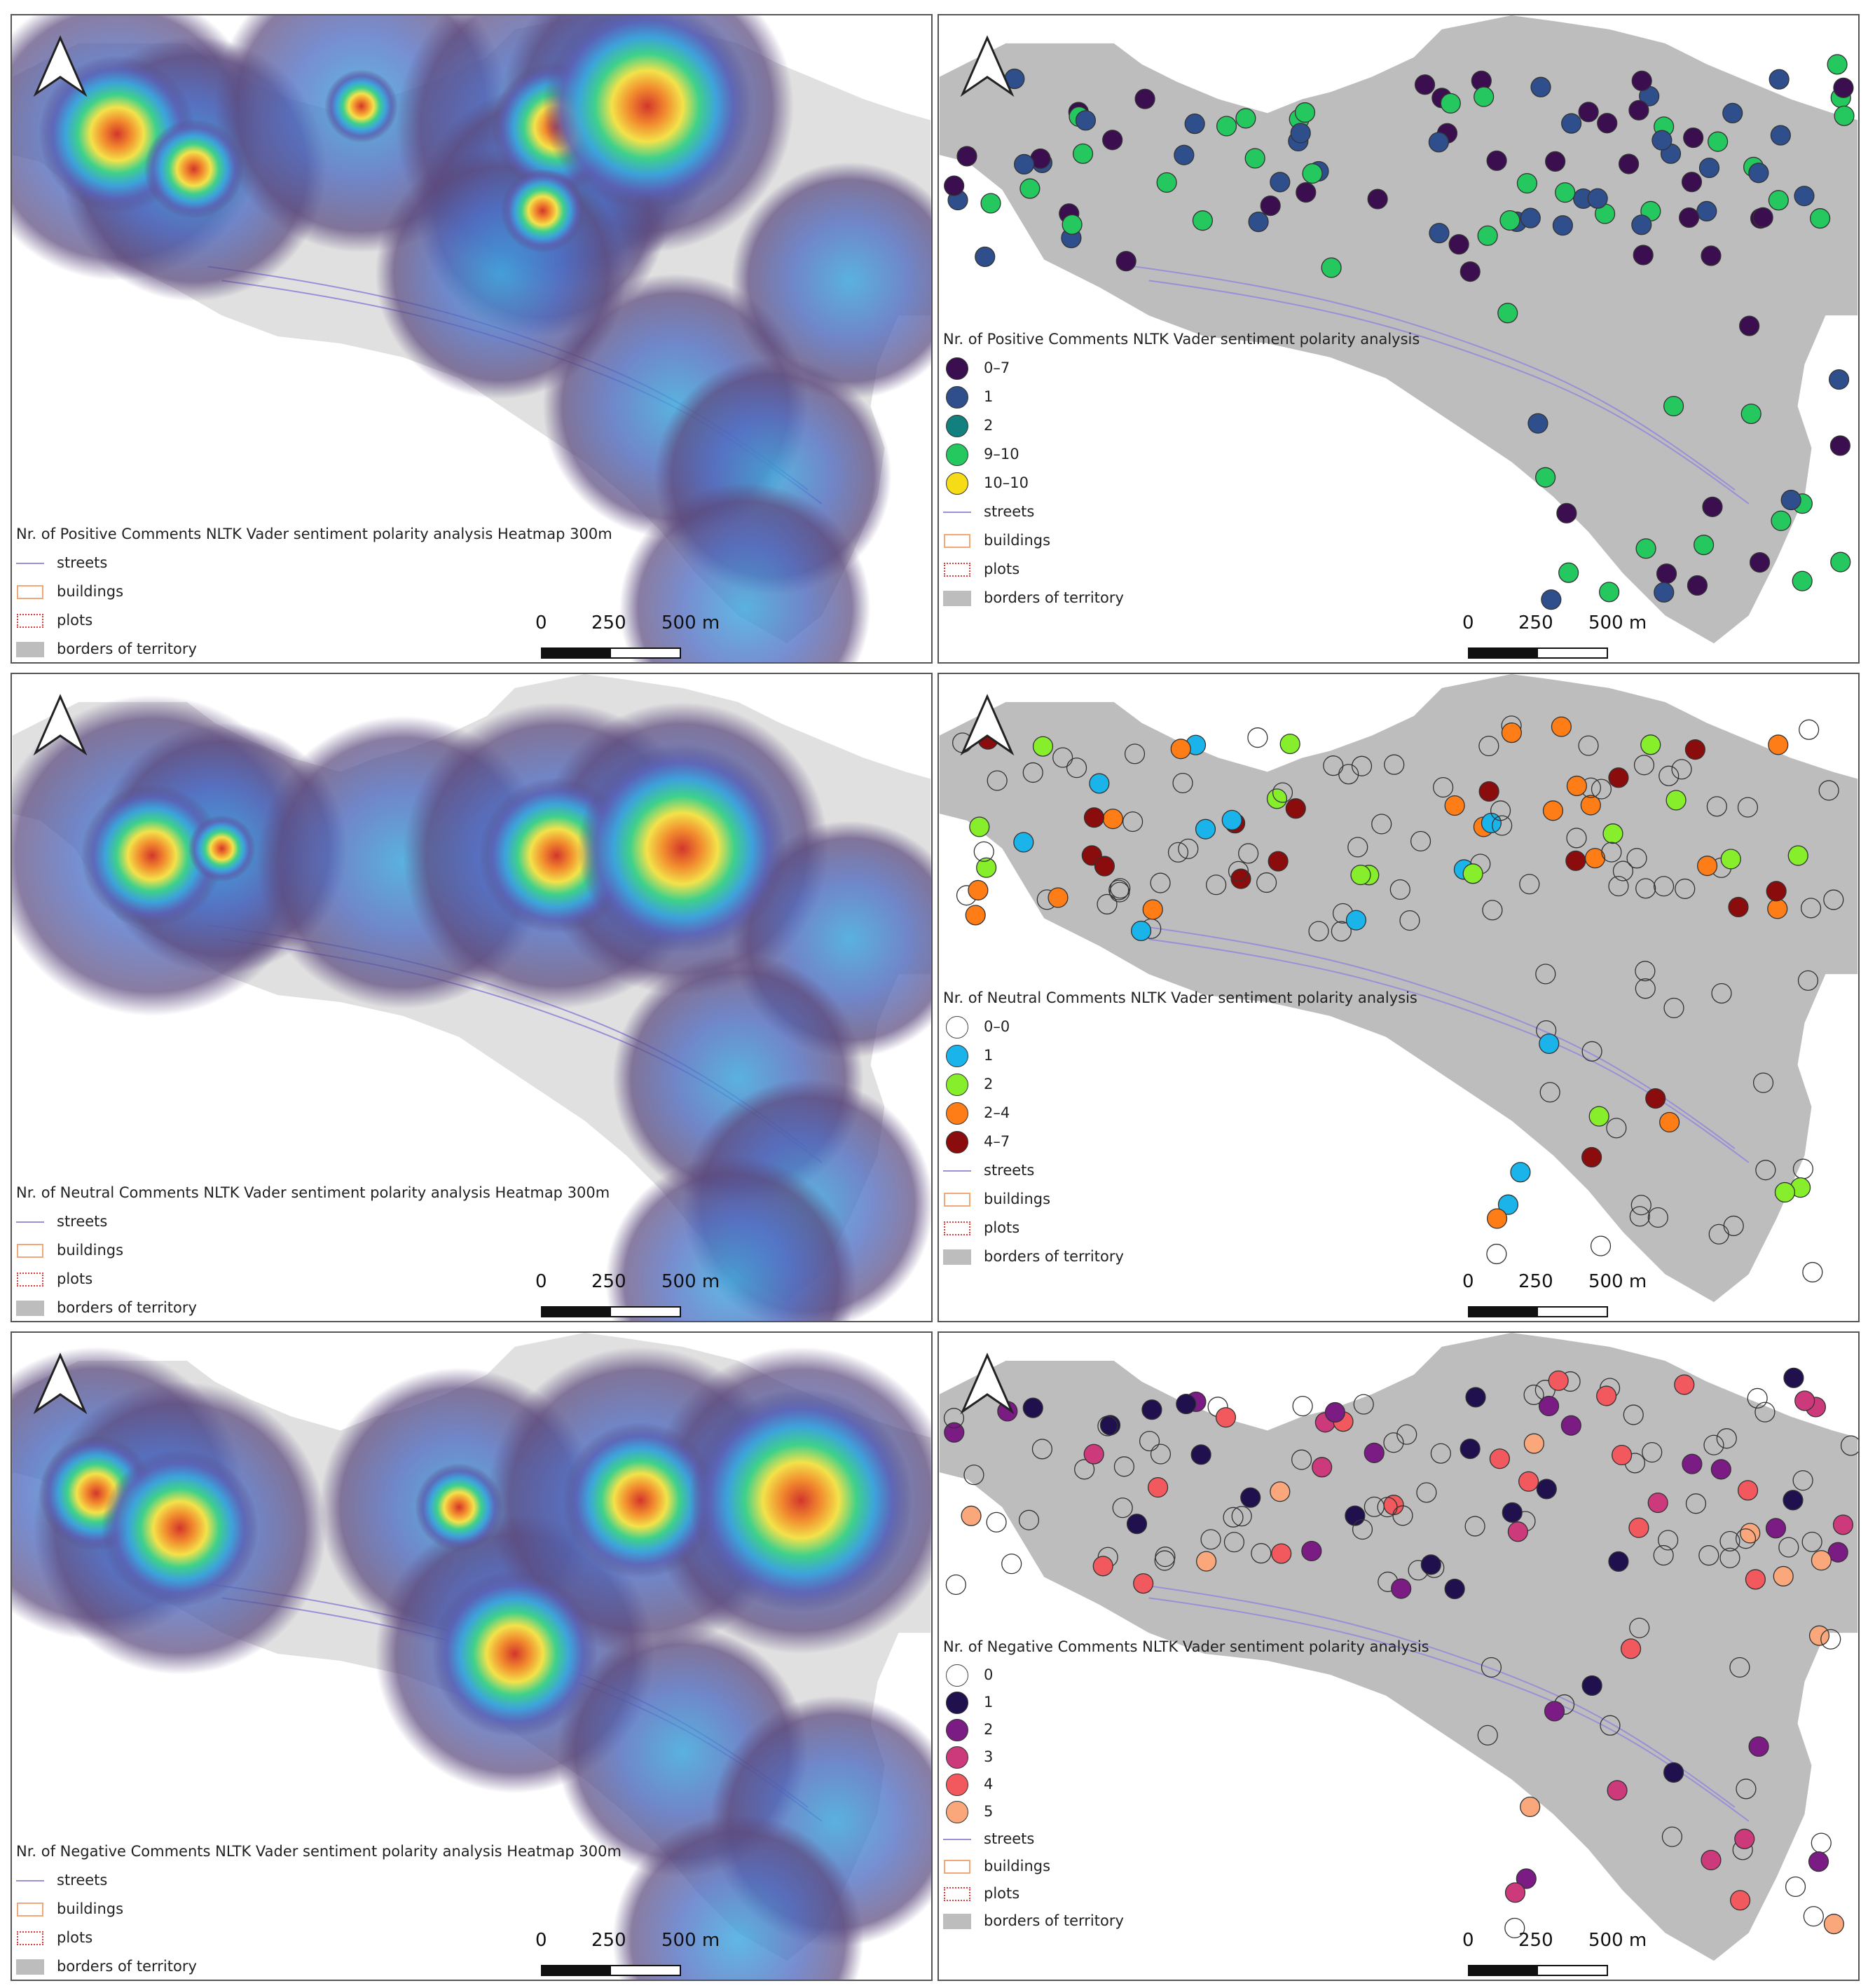 This screenshot has height=1988, width=1868. Describe the element at coordinates (1186, 1729) in the screenshot. I see `legend-class: 2` at that location.